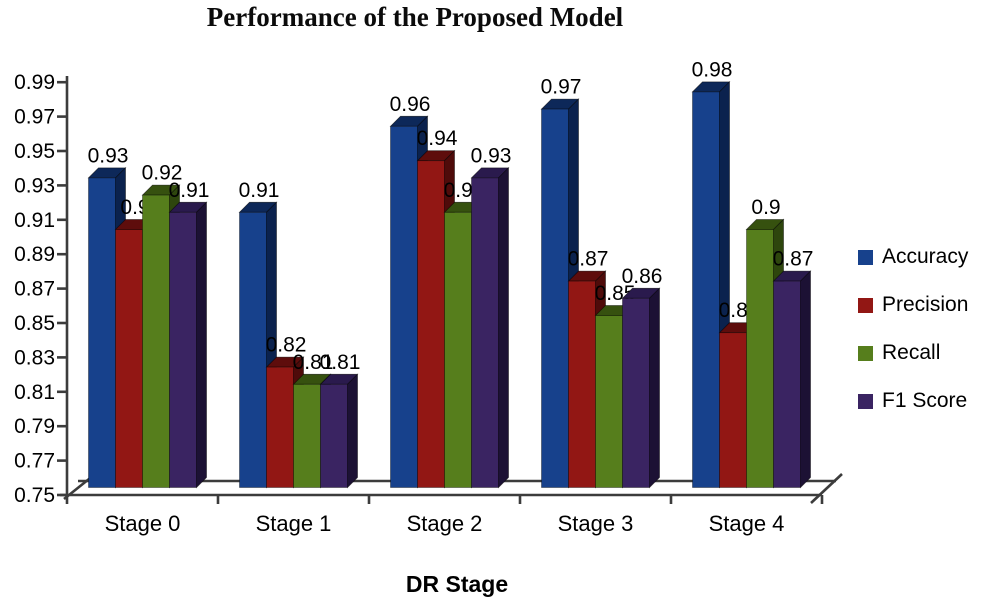  What do you see at coordinates (410, 104) in the screenshot?
I see `value-label: 0.96` at bounding box center [410, 104].